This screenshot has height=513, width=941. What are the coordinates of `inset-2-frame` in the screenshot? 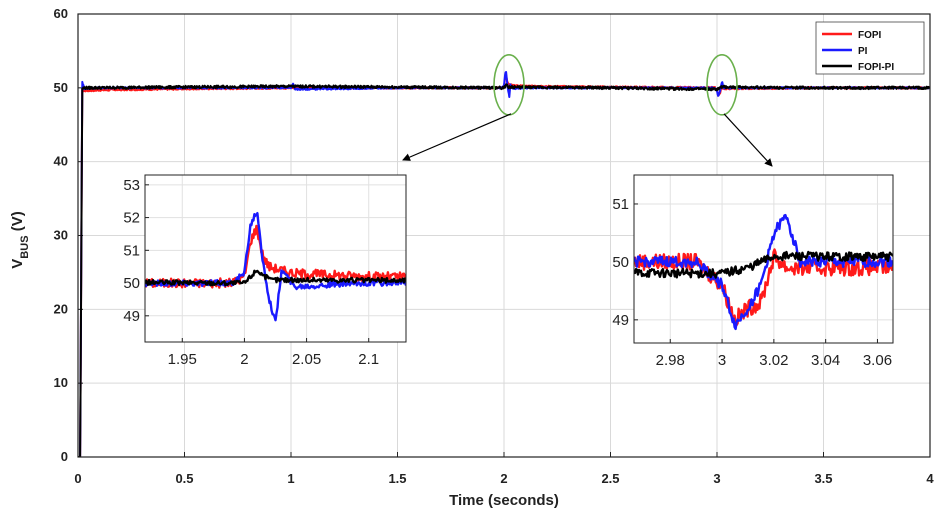 It's located at (763, 259).